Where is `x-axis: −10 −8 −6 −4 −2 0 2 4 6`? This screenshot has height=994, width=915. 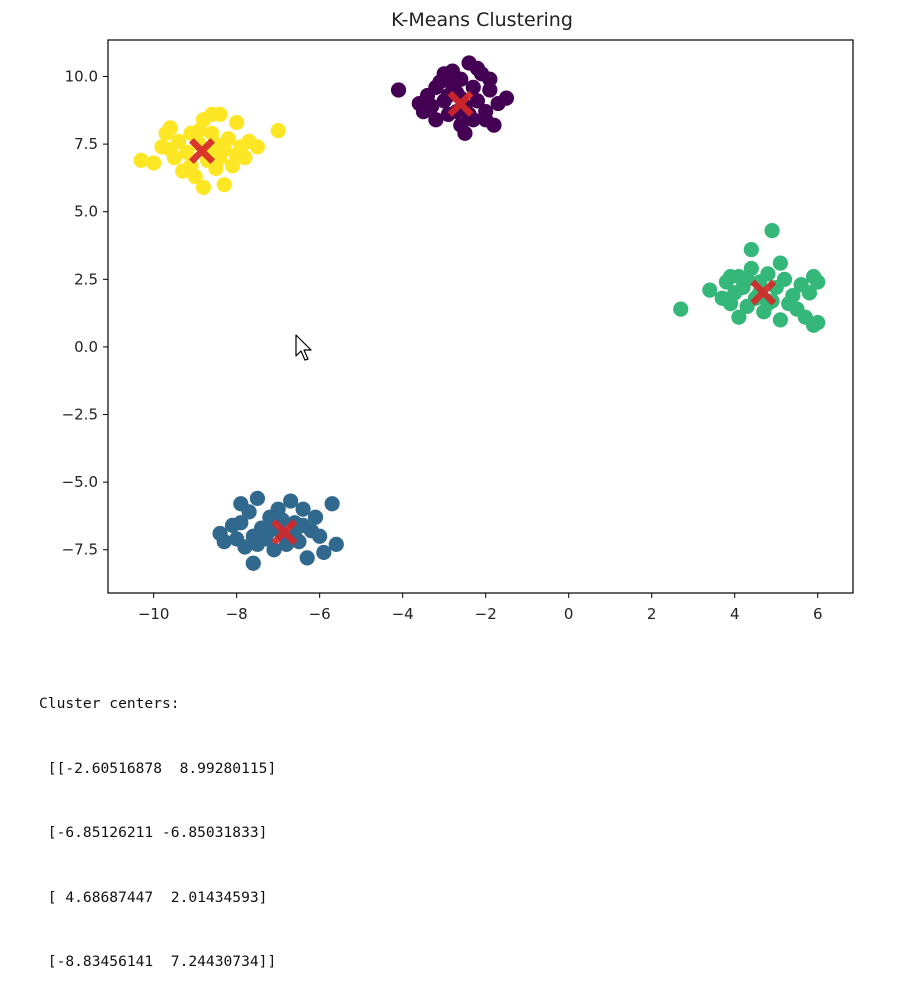
x-axis: −10 −8 −6 −4 −2 0 2 4 6 is located at coordinates (480, 608).